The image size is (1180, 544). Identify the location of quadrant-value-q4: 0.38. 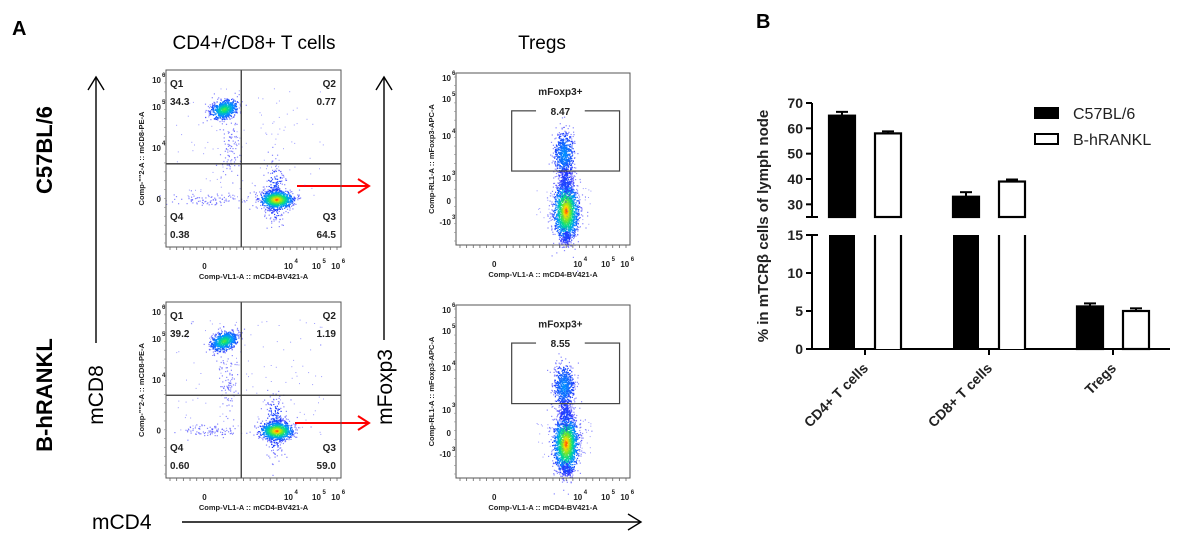
(180, 235).